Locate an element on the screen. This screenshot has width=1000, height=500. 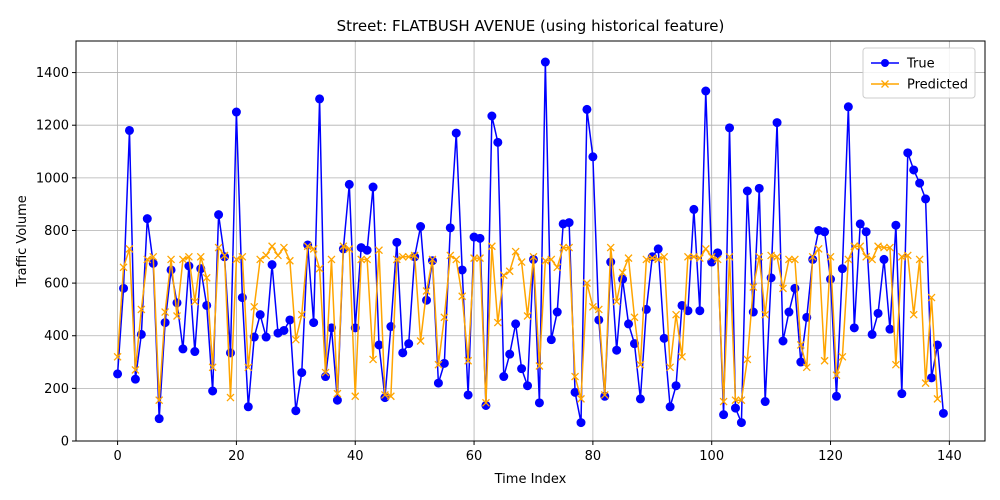
legend-item-true: True is located at coordinates (903, 64).